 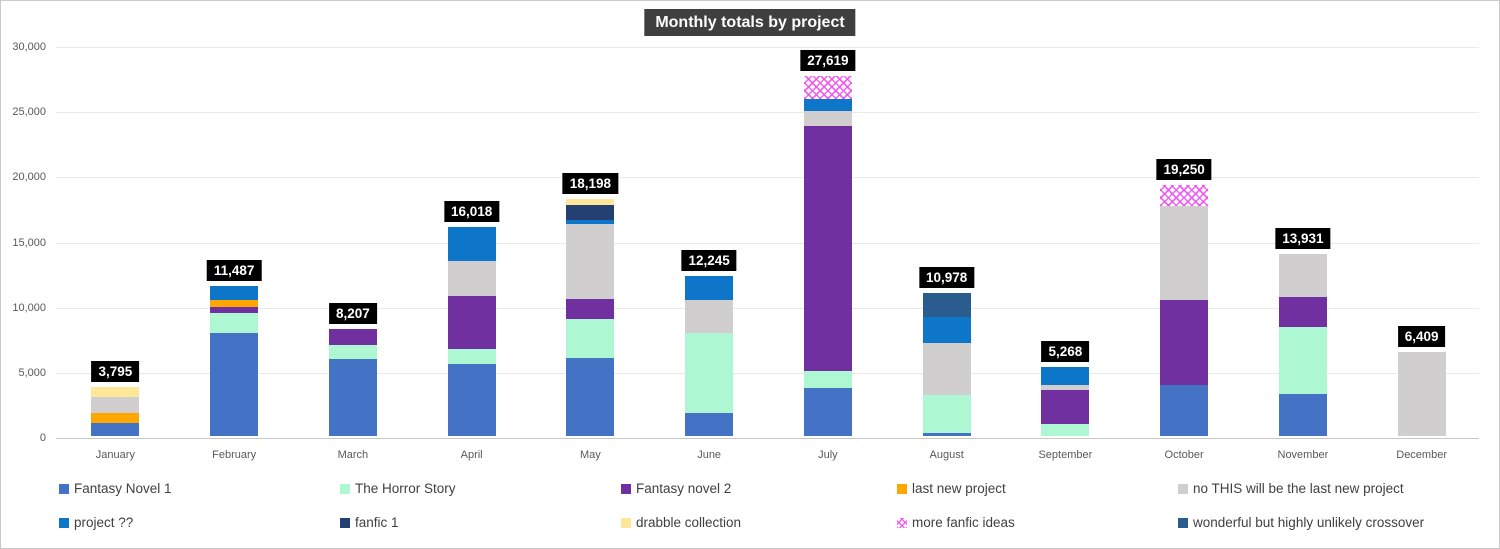 I want to click on legend-label: fanfic 1, so click(x=377, y=522).